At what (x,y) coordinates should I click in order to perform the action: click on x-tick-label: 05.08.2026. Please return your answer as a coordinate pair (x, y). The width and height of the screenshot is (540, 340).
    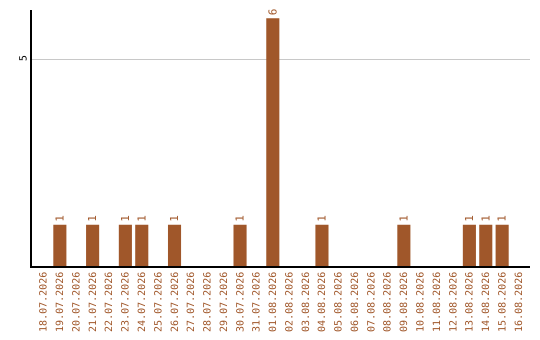
    Looking at the image, I should click on (339, 302).